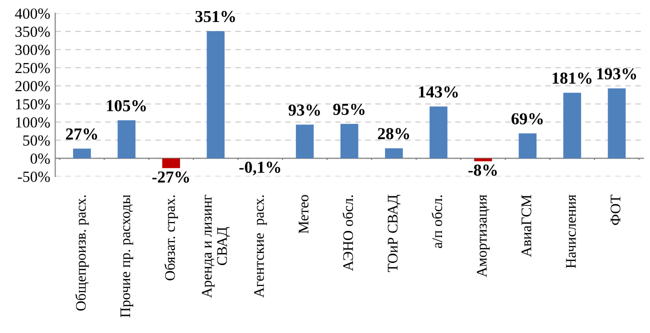 The width and height of the screenshot is (650, 333). I want to click on y-tick-label: 400%, so click(32, 13).